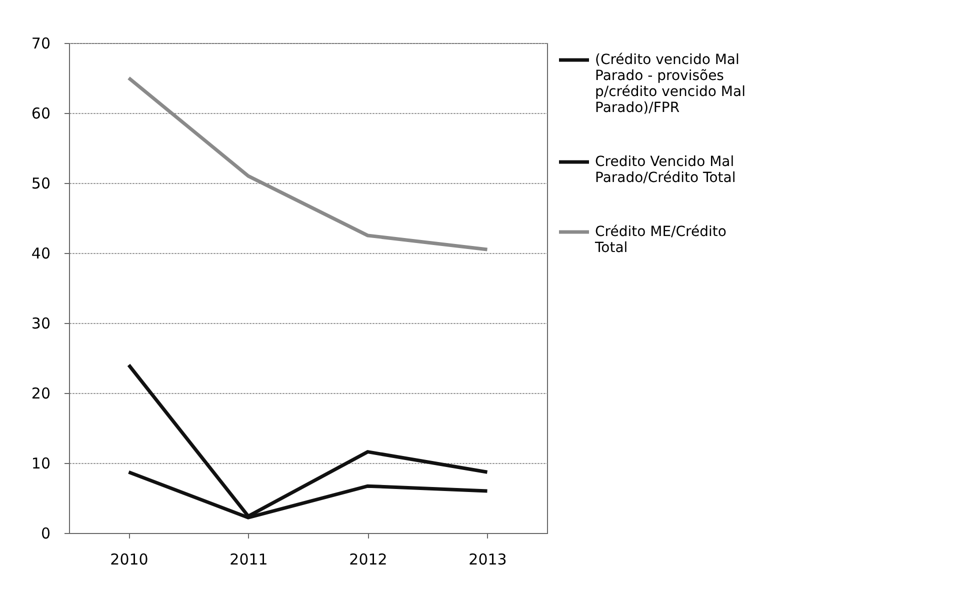 The height and width of the screenshot is (591, 963). Describe the element at coordinates (129, 559) in the screenshot. I see `x-tick-label: 2010` at that location.